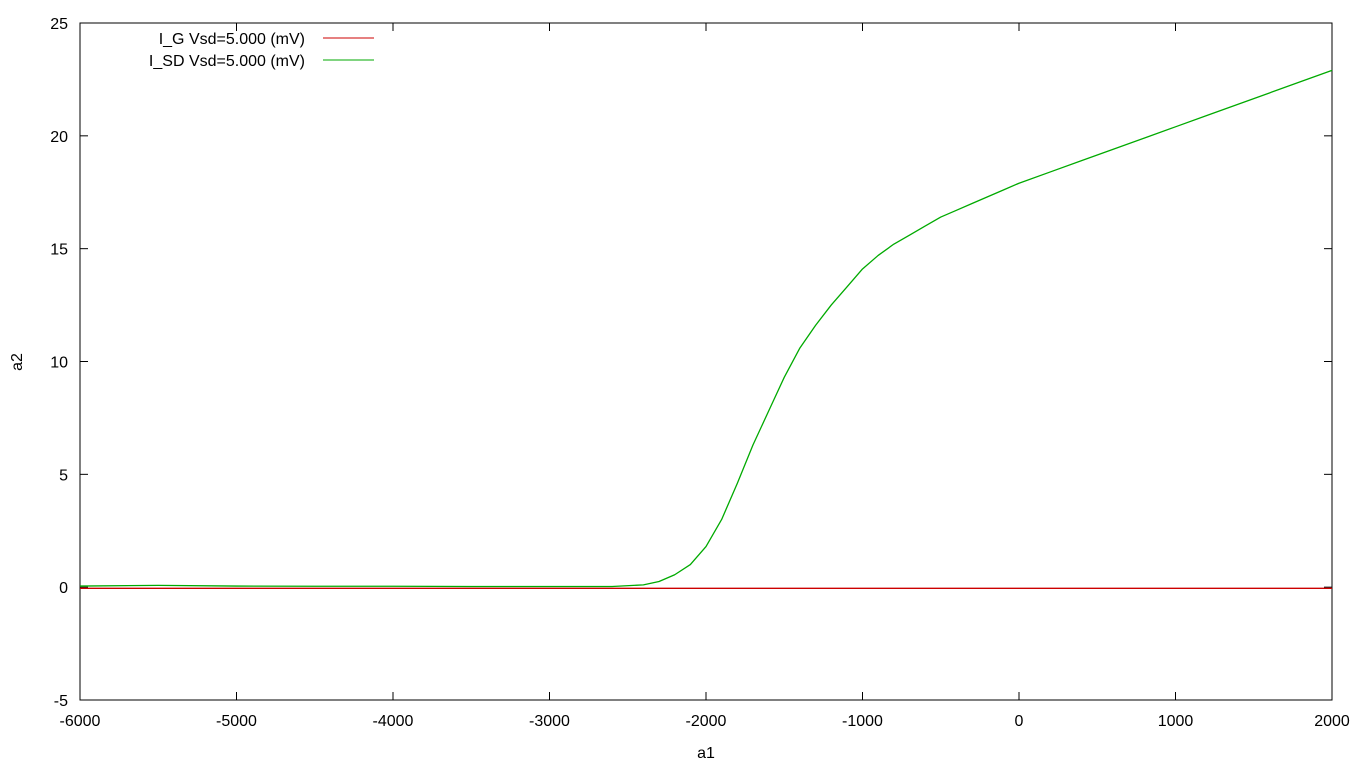 This screenshot has height=768, width=1366. I want to click on x-tick-label: -1000, so click(862, 721).